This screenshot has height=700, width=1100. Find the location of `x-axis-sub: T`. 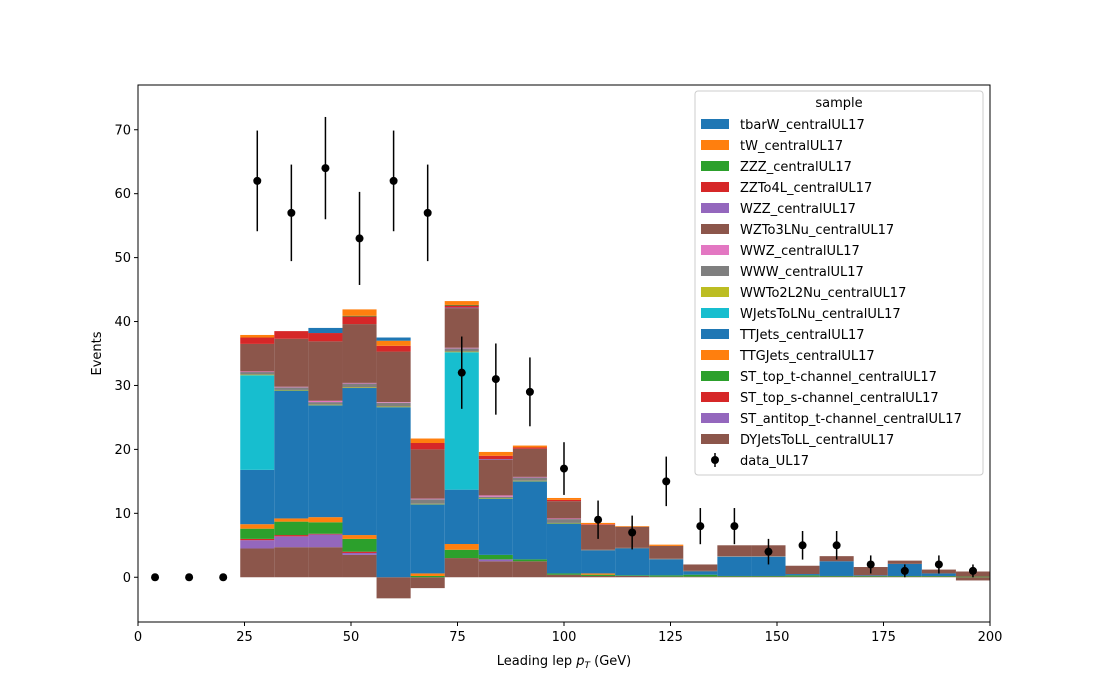

x-axis-sub: T is located at coordinates (587, 666).